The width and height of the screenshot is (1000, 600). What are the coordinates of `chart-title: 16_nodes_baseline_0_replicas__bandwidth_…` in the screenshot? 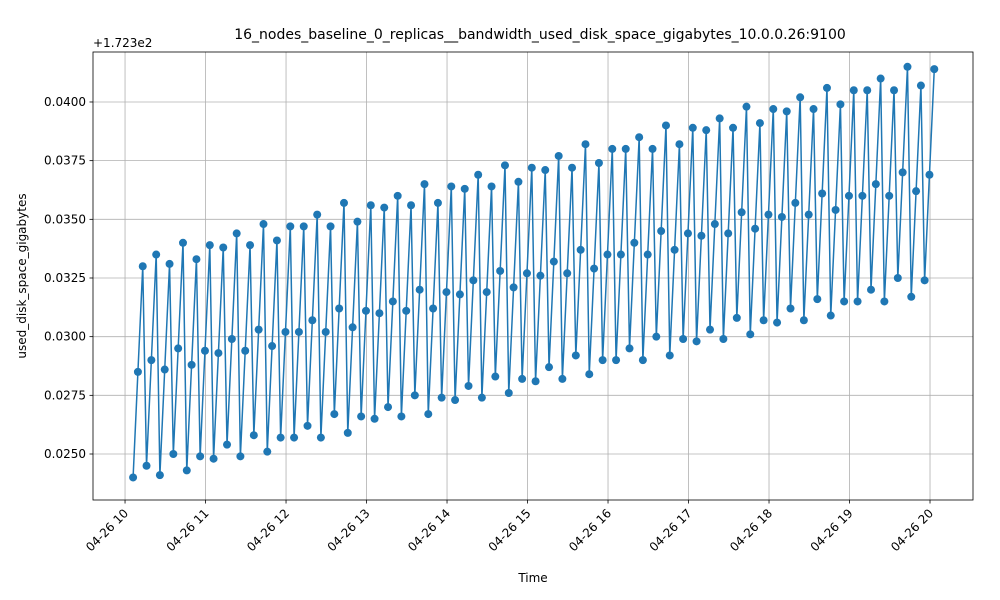 It's located at (540, 35).